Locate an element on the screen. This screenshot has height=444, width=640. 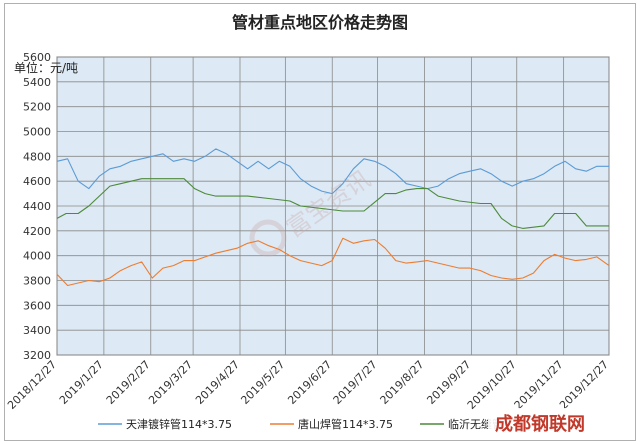
y-tick-label: 4200 is located at coordinates (37, 231).